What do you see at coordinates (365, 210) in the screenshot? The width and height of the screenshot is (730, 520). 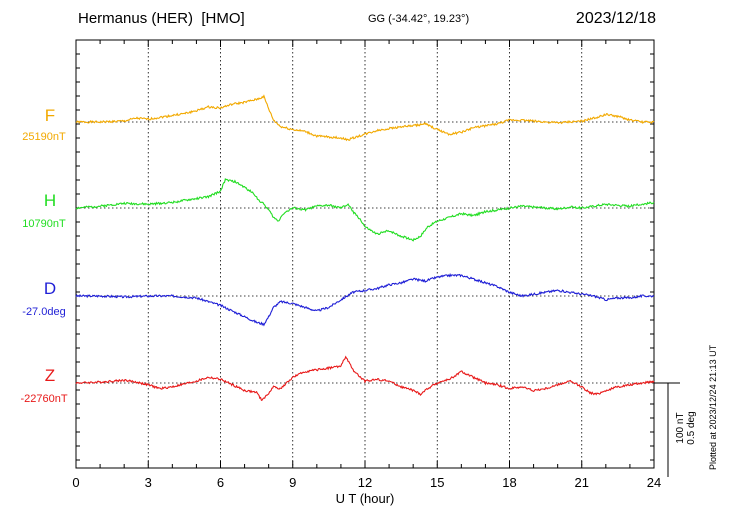 I see `trace-h` at bounding box center [365, 210].